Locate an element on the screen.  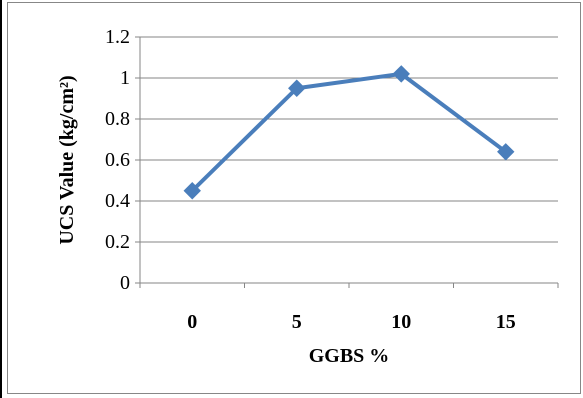
y-tick-label-2: 0.4 is located at coordinates (117, 201).